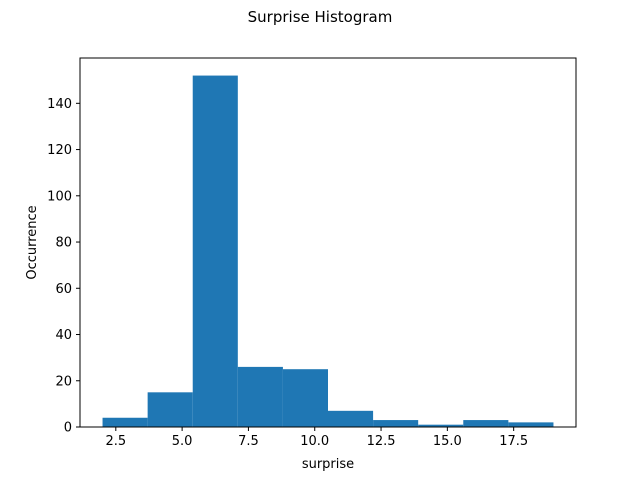 The image size is (640, 480). I want to click on y-tick-label: 60, so click(63, 289).